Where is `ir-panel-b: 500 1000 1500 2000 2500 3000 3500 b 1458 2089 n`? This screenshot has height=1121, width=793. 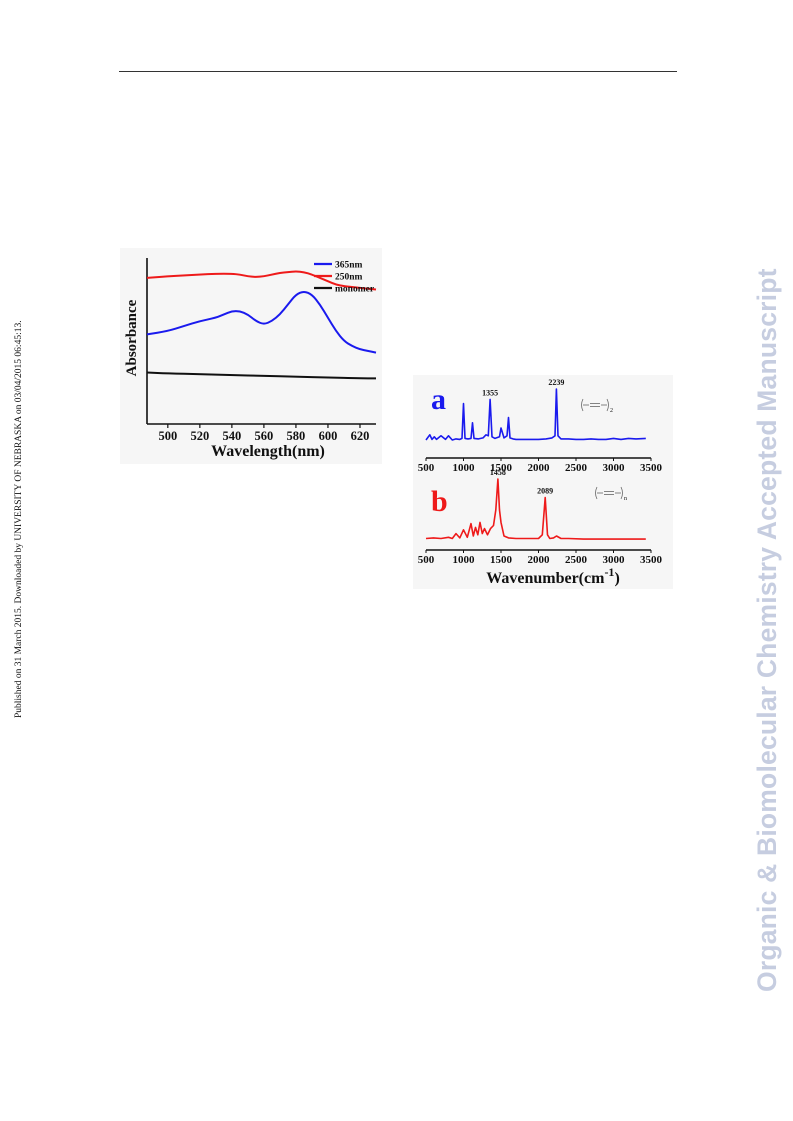 ir-panel-b: 500 1000 1500 2000 2500 3000 3500 b 1458 2089 n is located at coordinates (540, 517).